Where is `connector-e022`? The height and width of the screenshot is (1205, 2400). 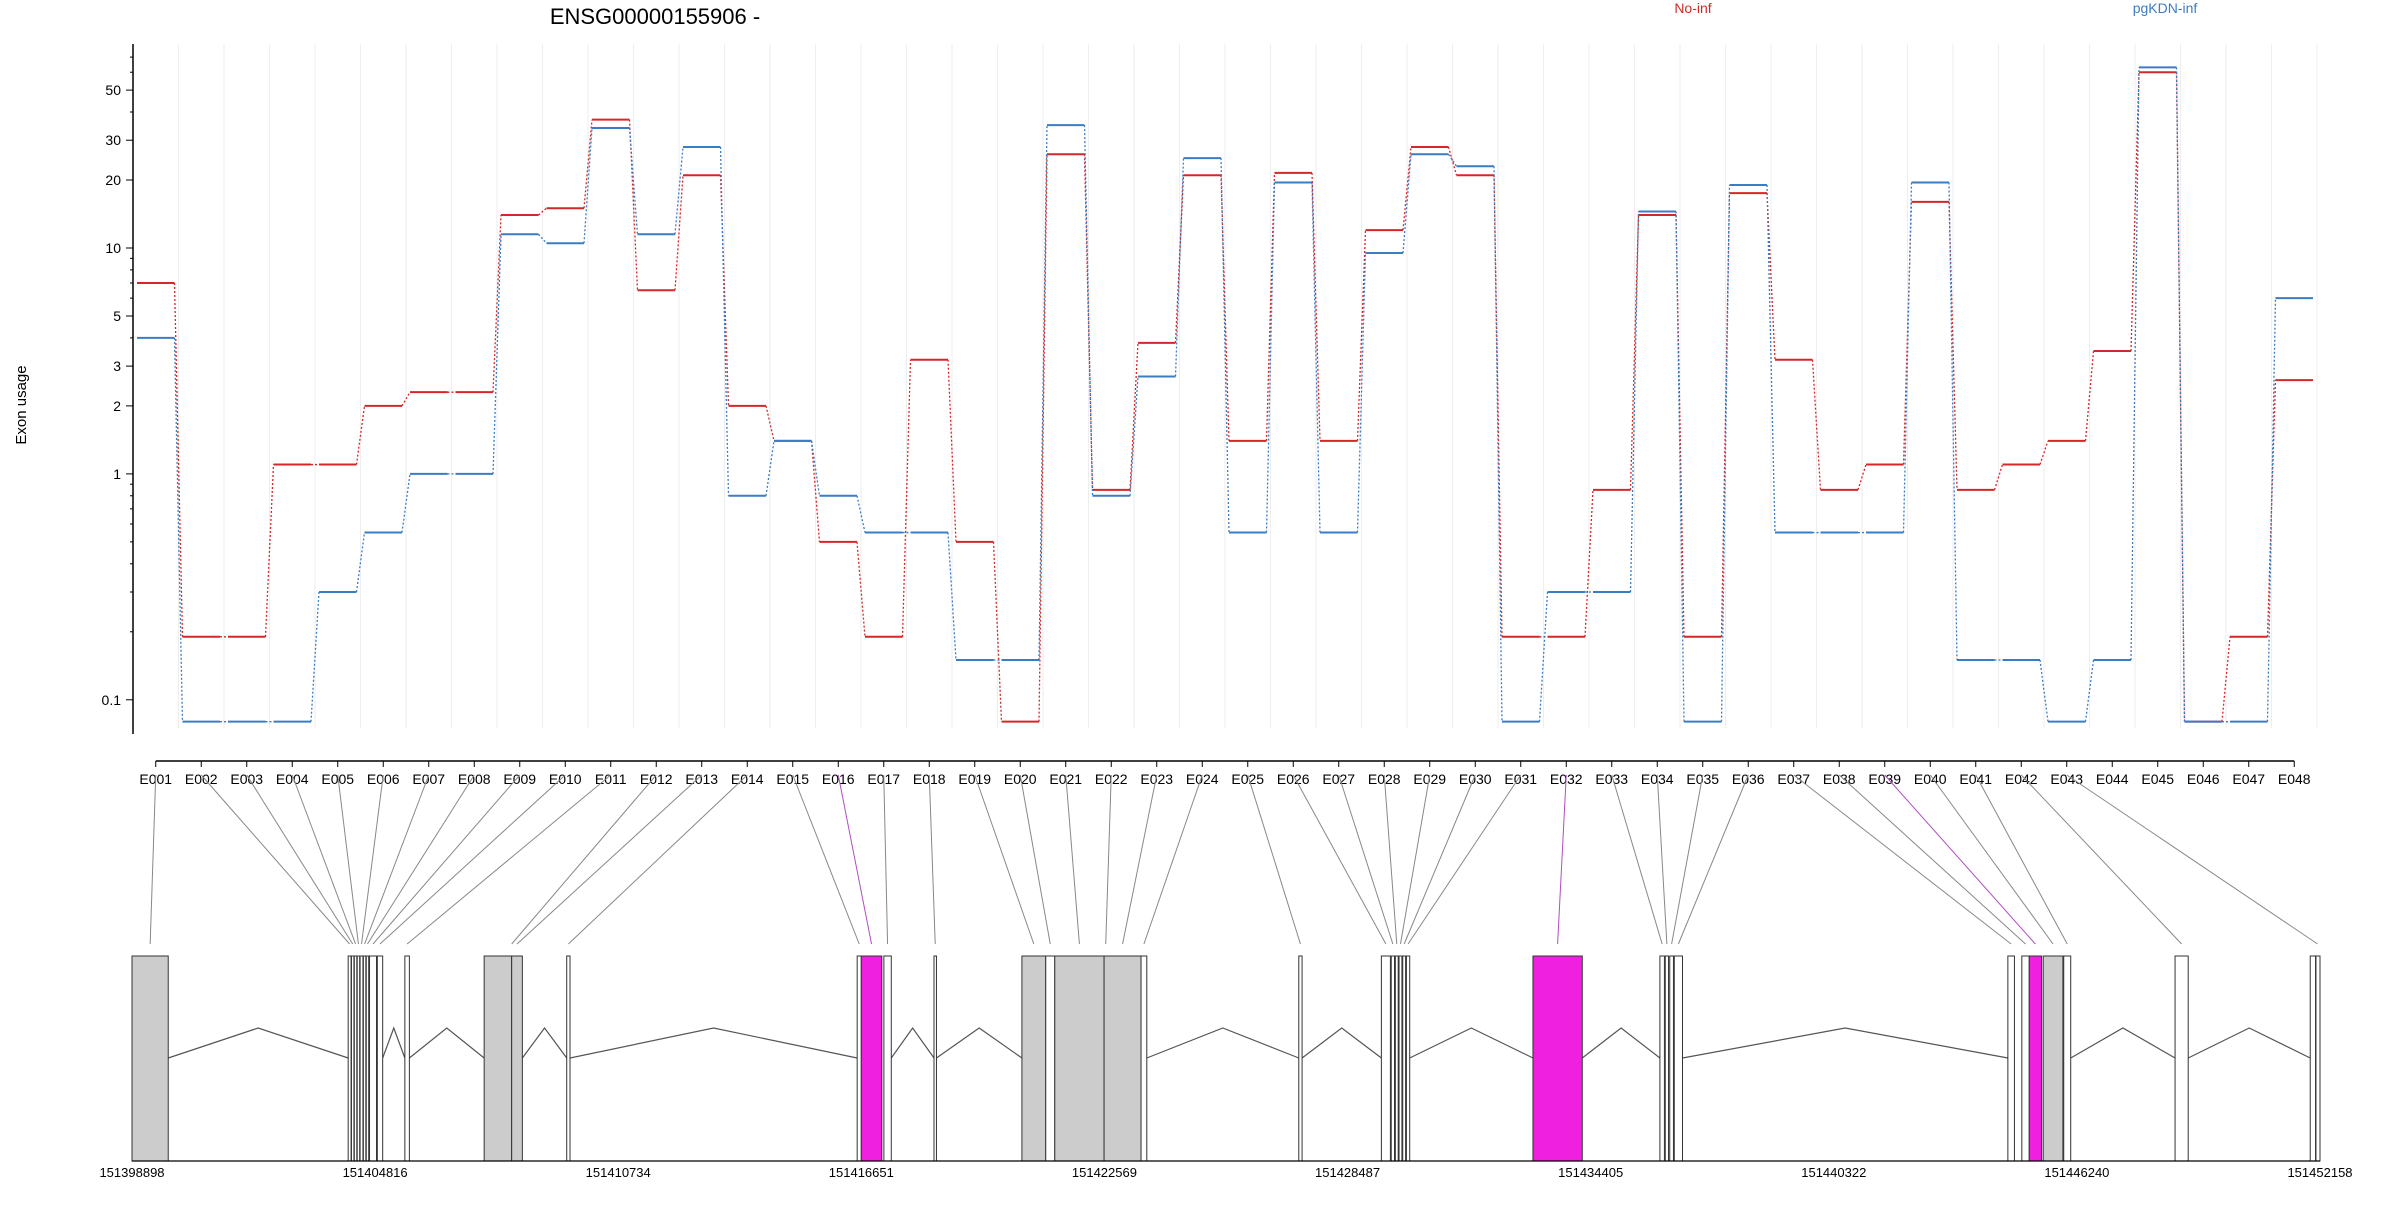 connector-e022 is located at coordinates (1108, 859).